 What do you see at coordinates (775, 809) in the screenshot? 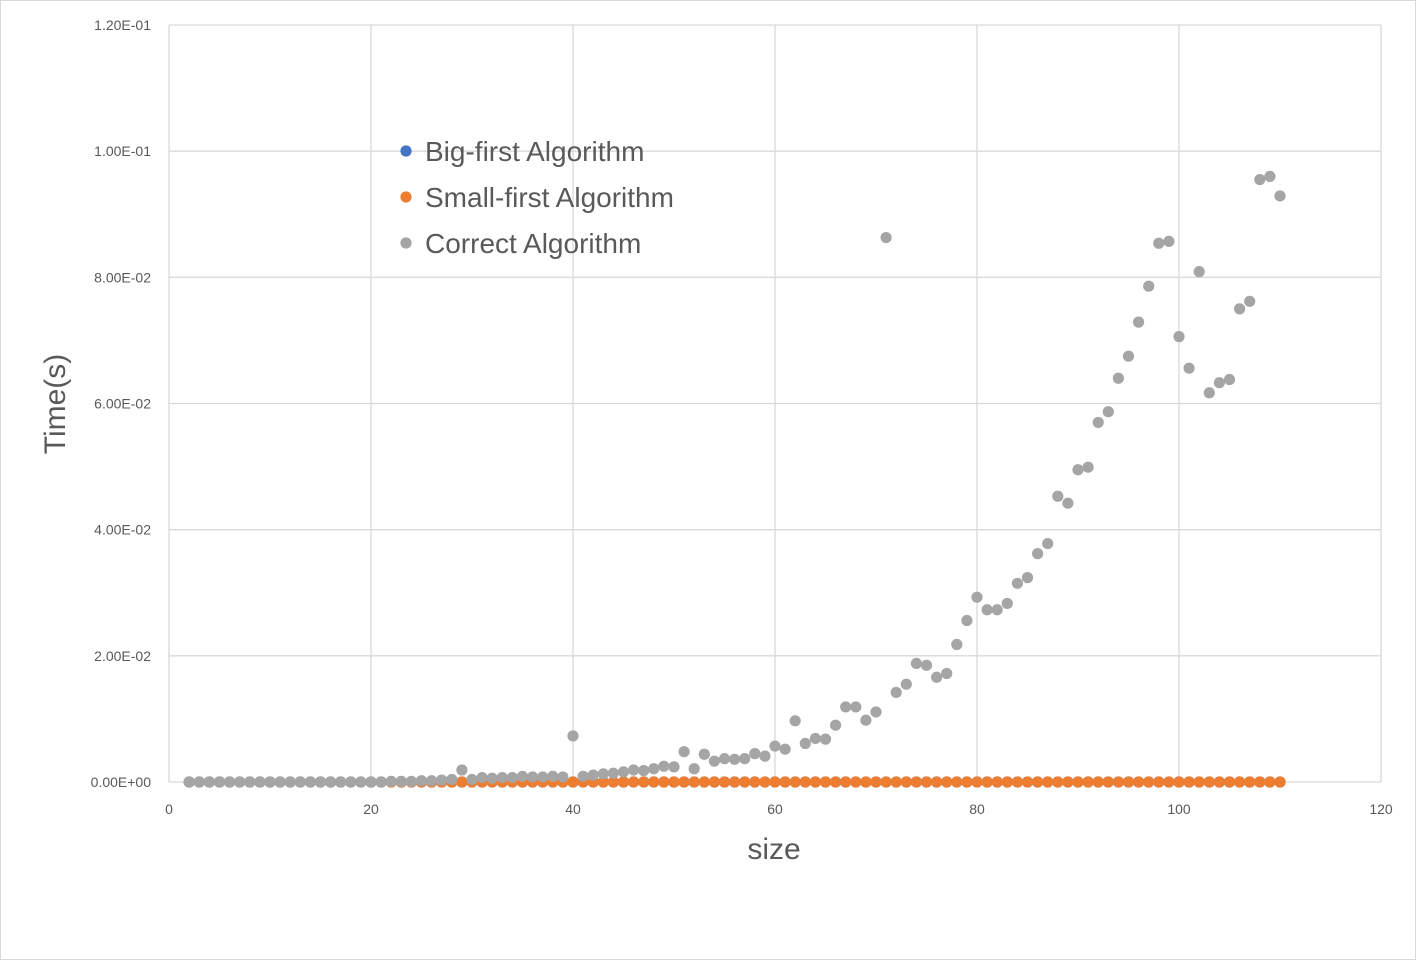
I see `x-tick-label: 60` at bounding box center [775, 809].